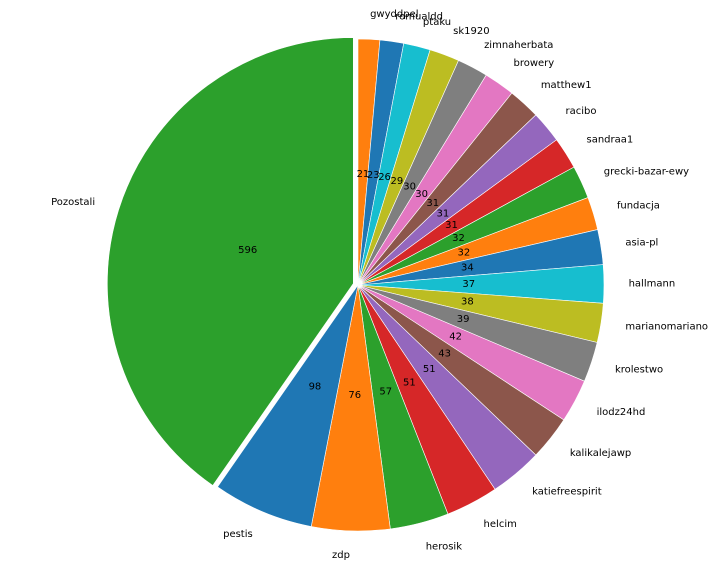 This screenshot has height=576, width=720. I want to click on pie-value-katiefreespirit: 51, so click(429, 369).